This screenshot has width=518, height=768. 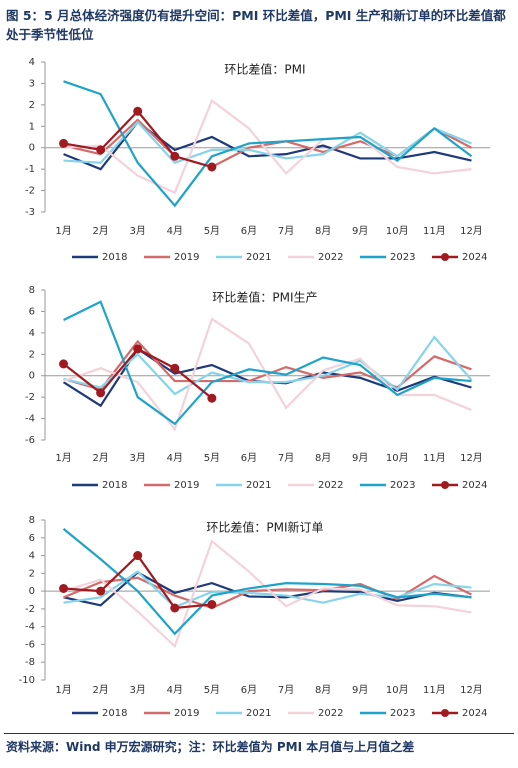 I want to click on chart-title: 环比差值：PMI, so click(x=264, y=69).